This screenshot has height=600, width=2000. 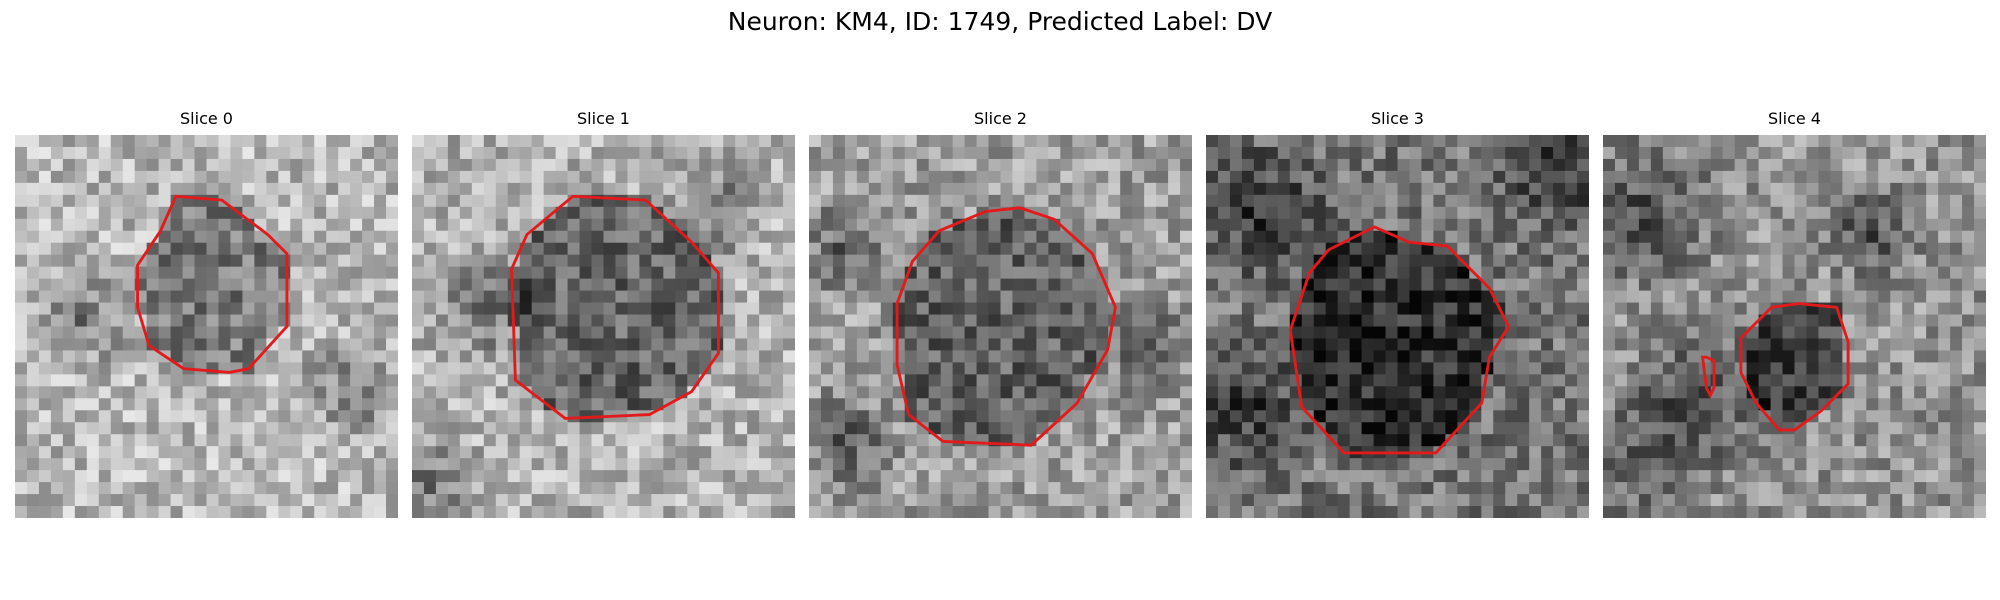 What do you see at coordinates (1794, 118) in the screenshot?
I see `slice-title: Slice 4` at bounding box center [1794, 118].